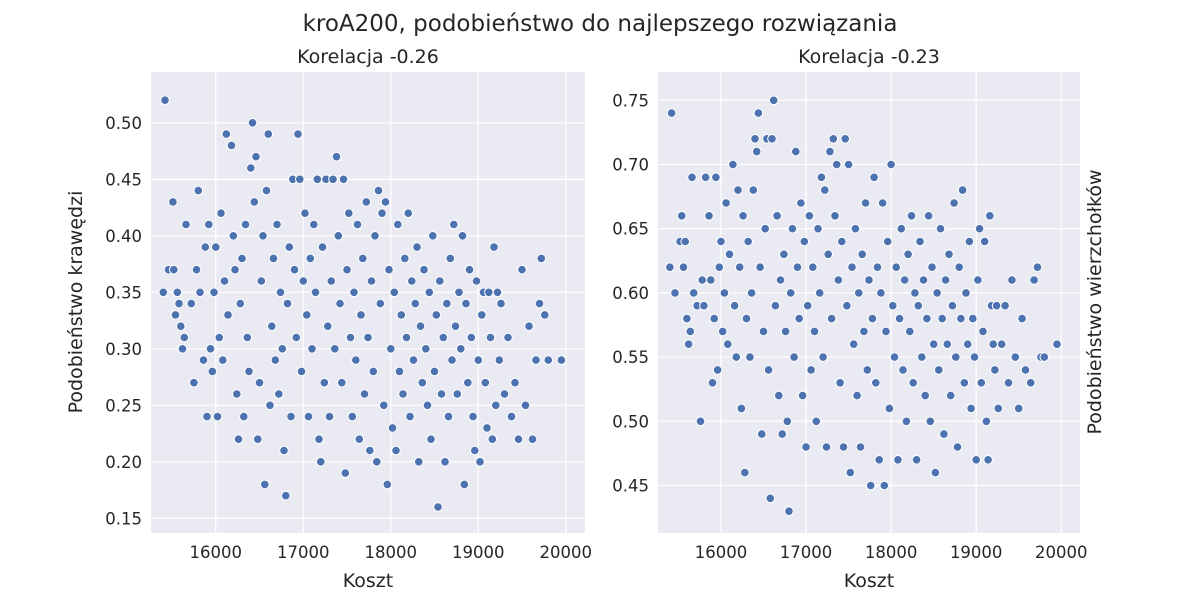 This screenshot has width=1200, height=600. I want to click on right-x-tick-label: 19000, so click(976, 552).